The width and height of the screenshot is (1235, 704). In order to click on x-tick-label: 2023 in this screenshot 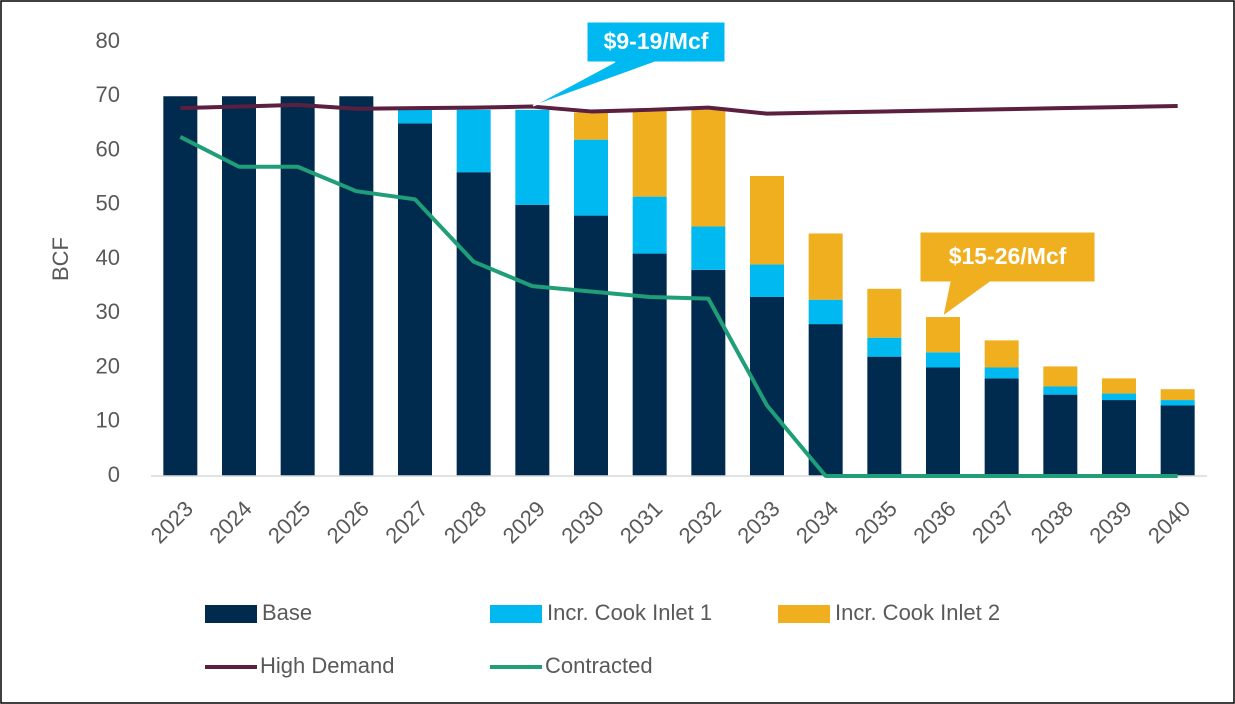, I will do `click(172, 522)`.